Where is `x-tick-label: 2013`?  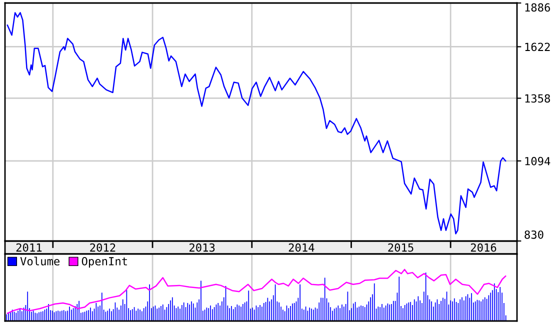
x-tick-label: 2013 is located at coordinates (202, 247).